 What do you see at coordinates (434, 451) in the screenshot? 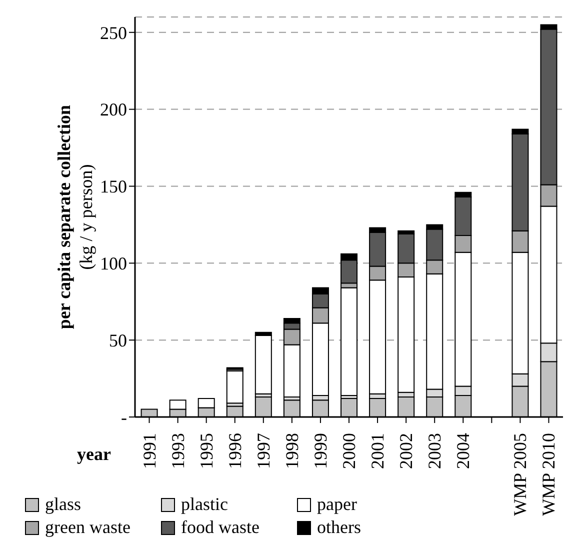
I see `x-tick-label: 2003` at bounding box center [434, 451].